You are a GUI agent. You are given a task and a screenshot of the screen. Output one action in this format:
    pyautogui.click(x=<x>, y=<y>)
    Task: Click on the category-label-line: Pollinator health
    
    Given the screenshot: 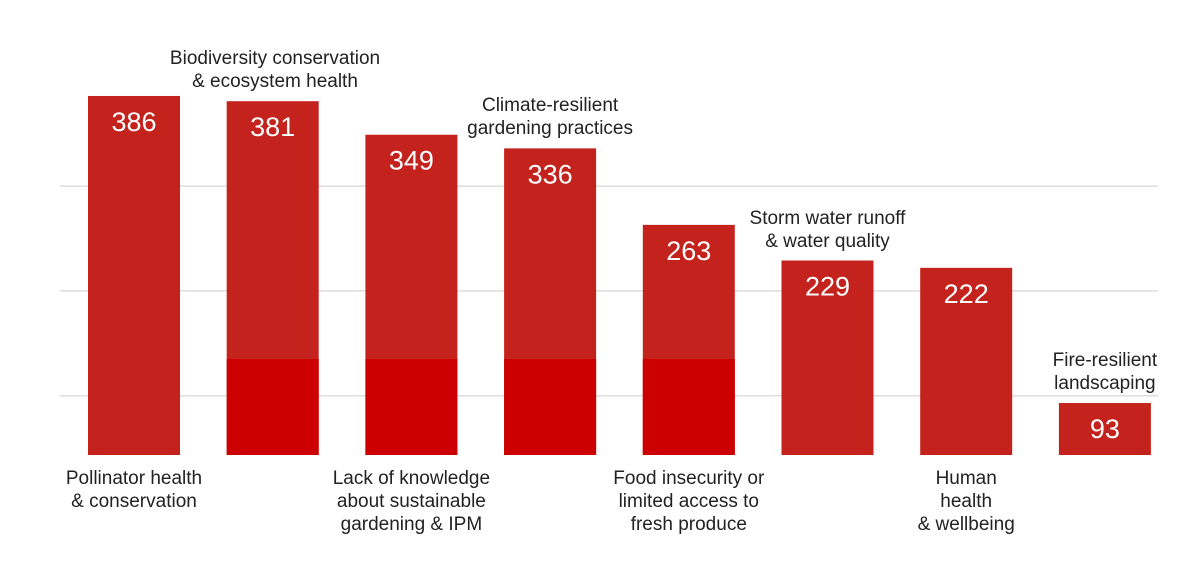 What is the action you would take?
    pyautogui.click(x=134, y=478)
    